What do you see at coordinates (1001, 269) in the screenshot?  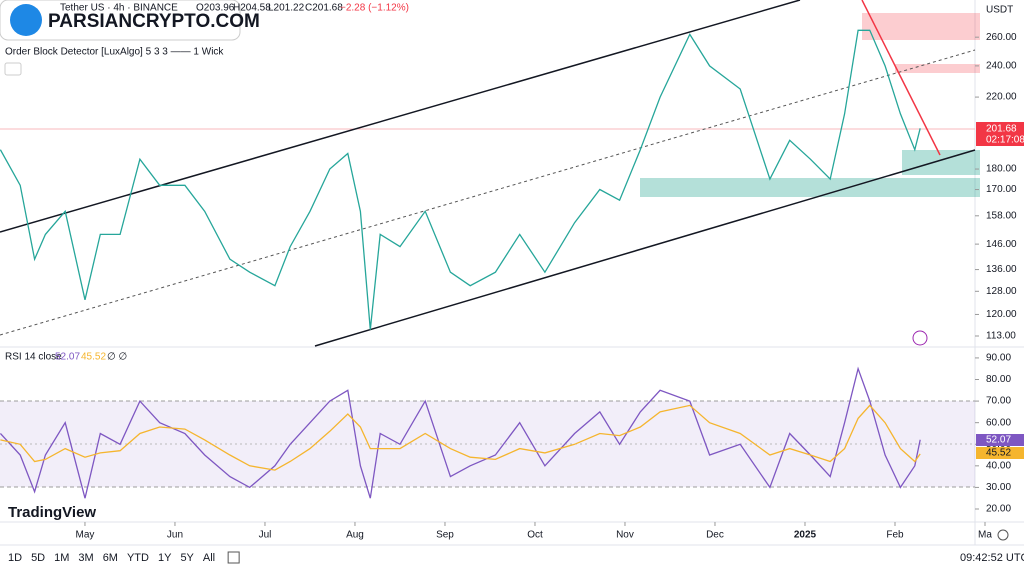 I see `y-tick-label: 136.00` at bounding box center [1001, 269].